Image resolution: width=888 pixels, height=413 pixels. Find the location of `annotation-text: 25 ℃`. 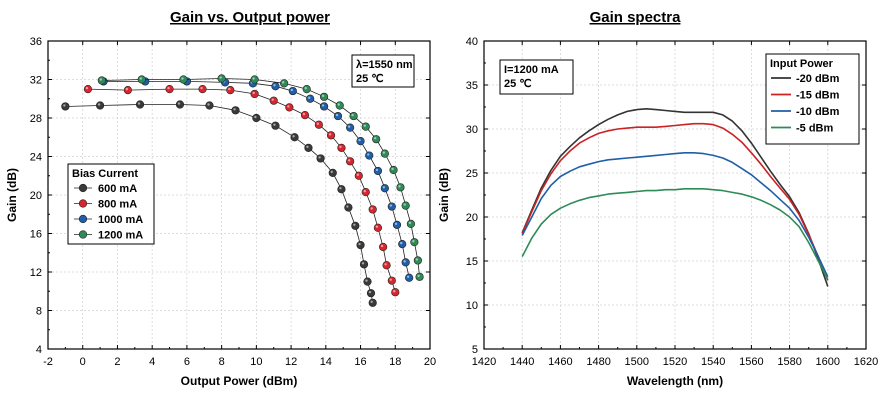

annotation-text: 25 ℃ is located at coordinates (518, 84).